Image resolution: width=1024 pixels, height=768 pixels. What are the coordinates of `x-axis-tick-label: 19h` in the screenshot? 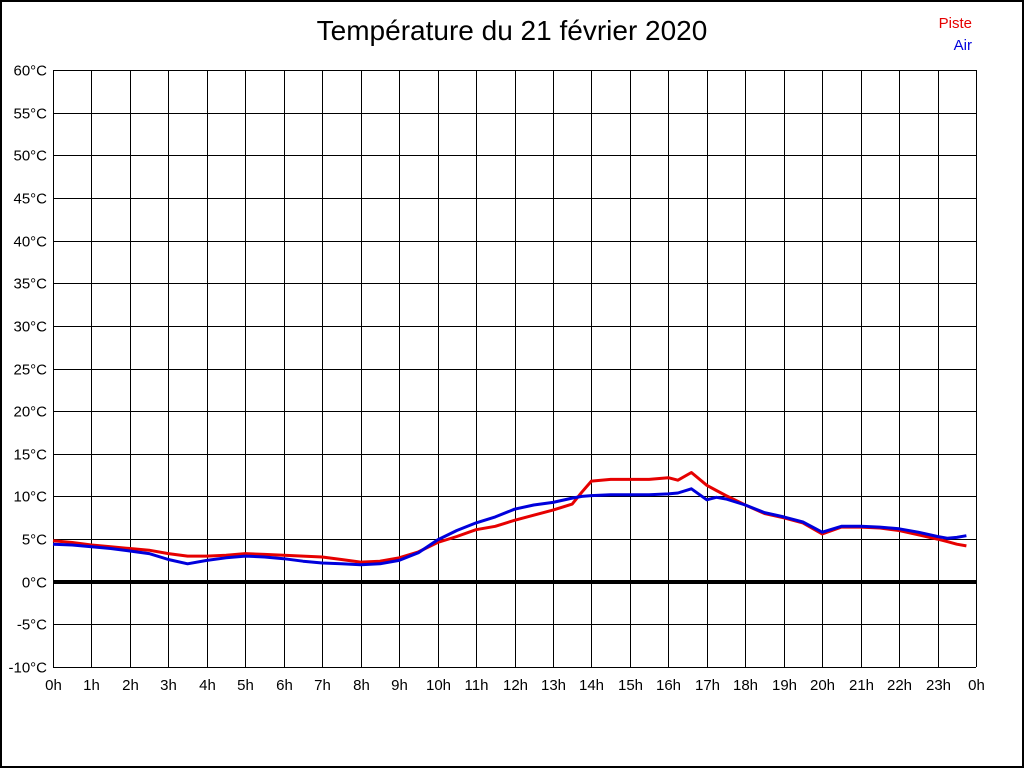 It's located at (784, 685).